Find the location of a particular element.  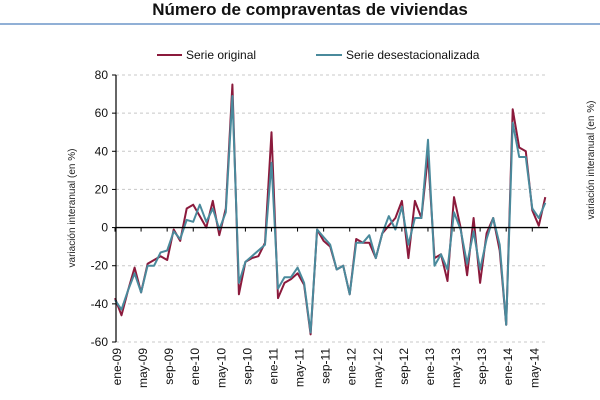

legend: Serie original Serie desestacionalizada is located at coordinates (318, 55).